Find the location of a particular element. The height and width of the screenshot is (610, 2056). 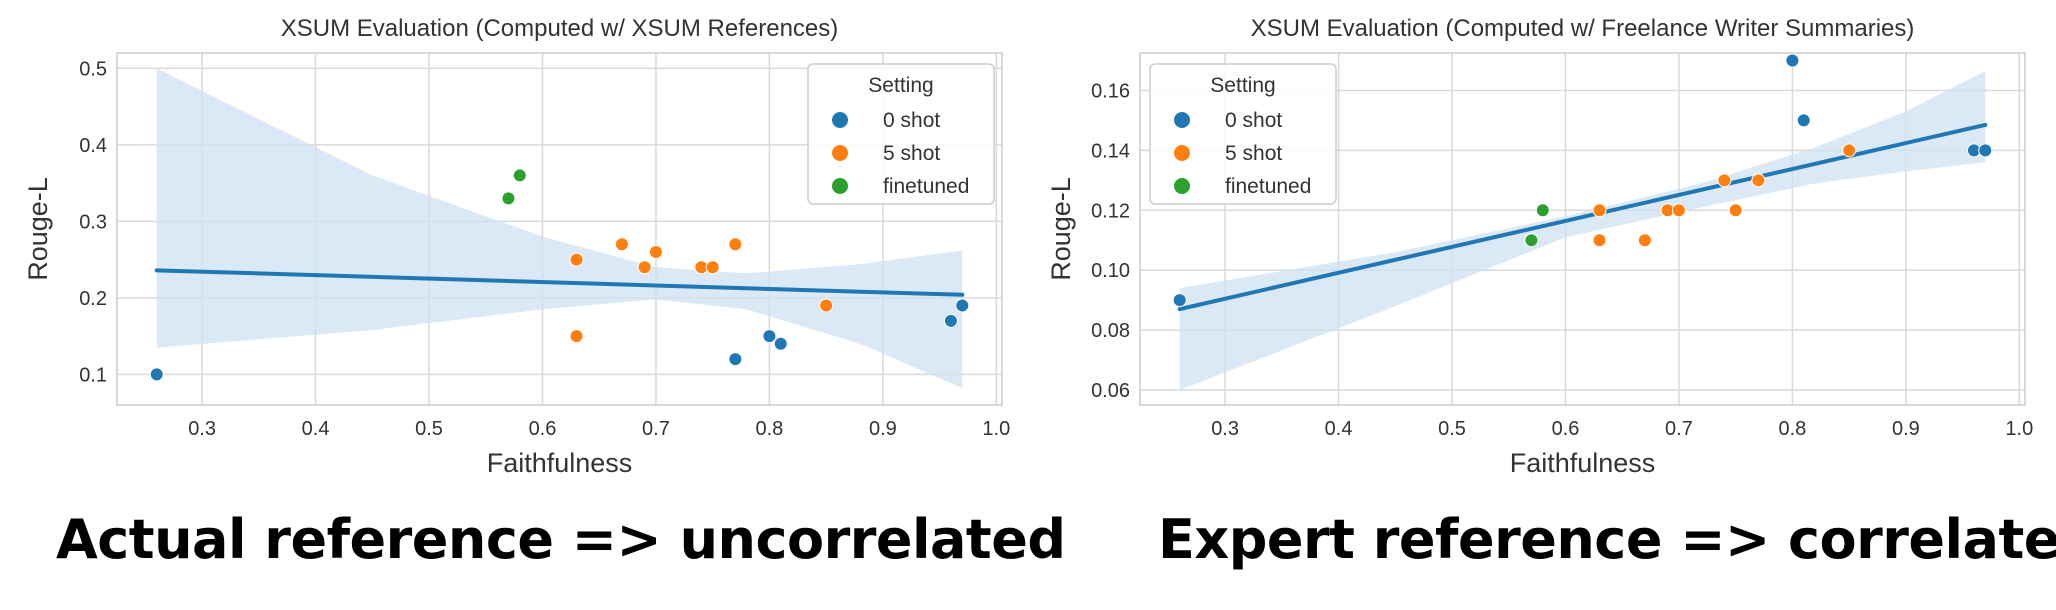

y-tick-label: 0.1 is located at coordinates (93, 375).